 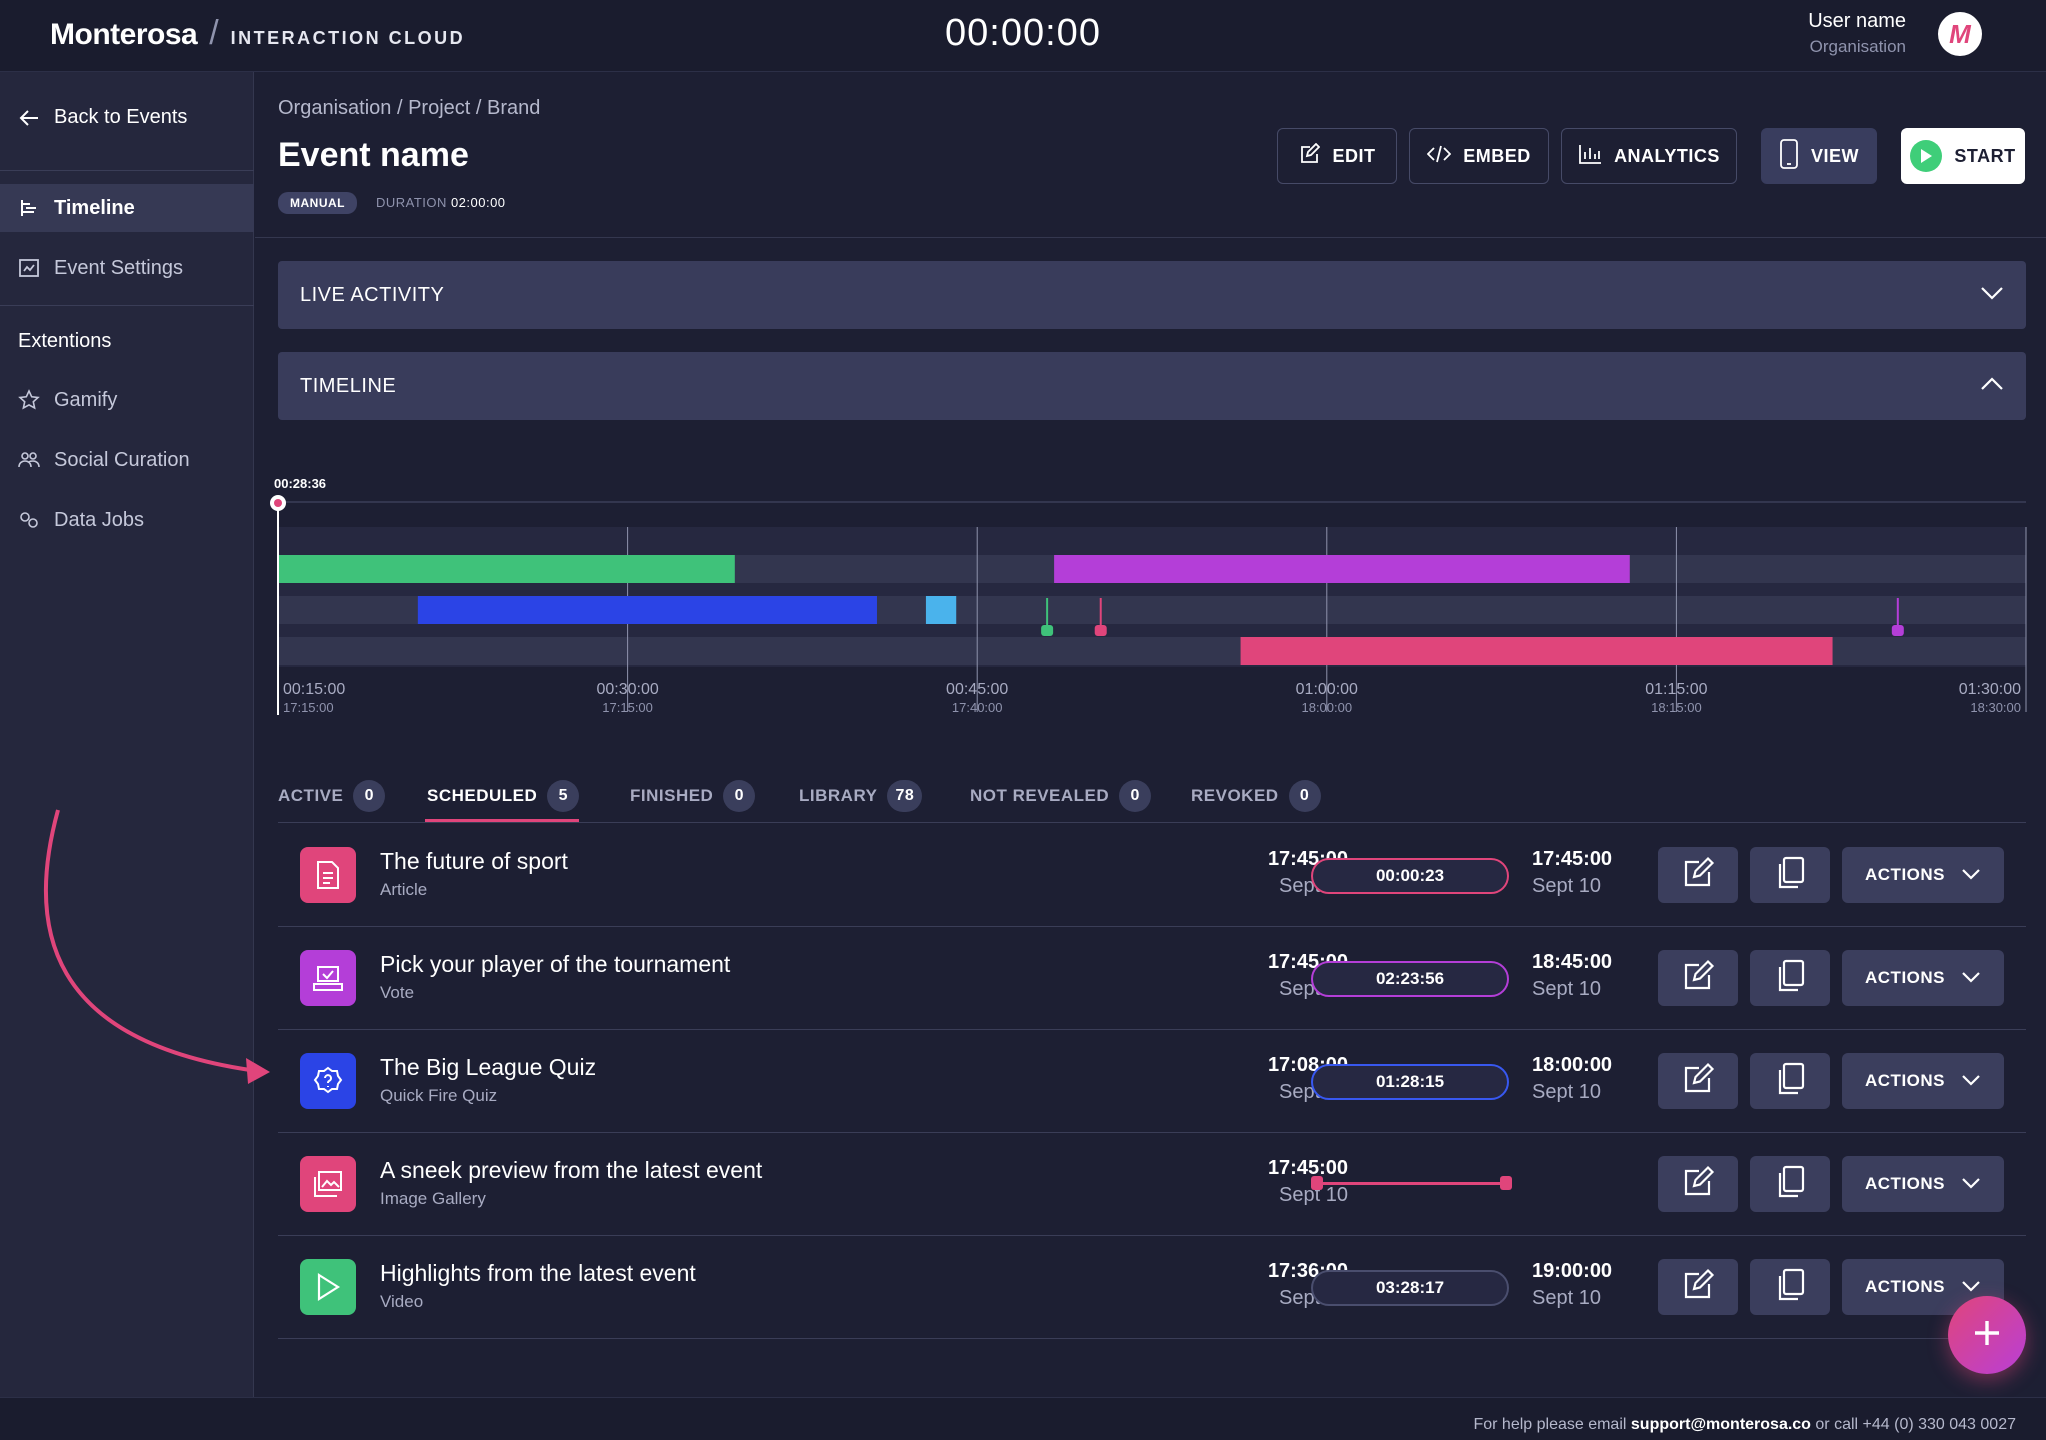 What do you see at coordinates (1720, 1424) in the screenshot?
I see `support-email-link: support@monterosa.co` at bounding box center [1720, 1424].